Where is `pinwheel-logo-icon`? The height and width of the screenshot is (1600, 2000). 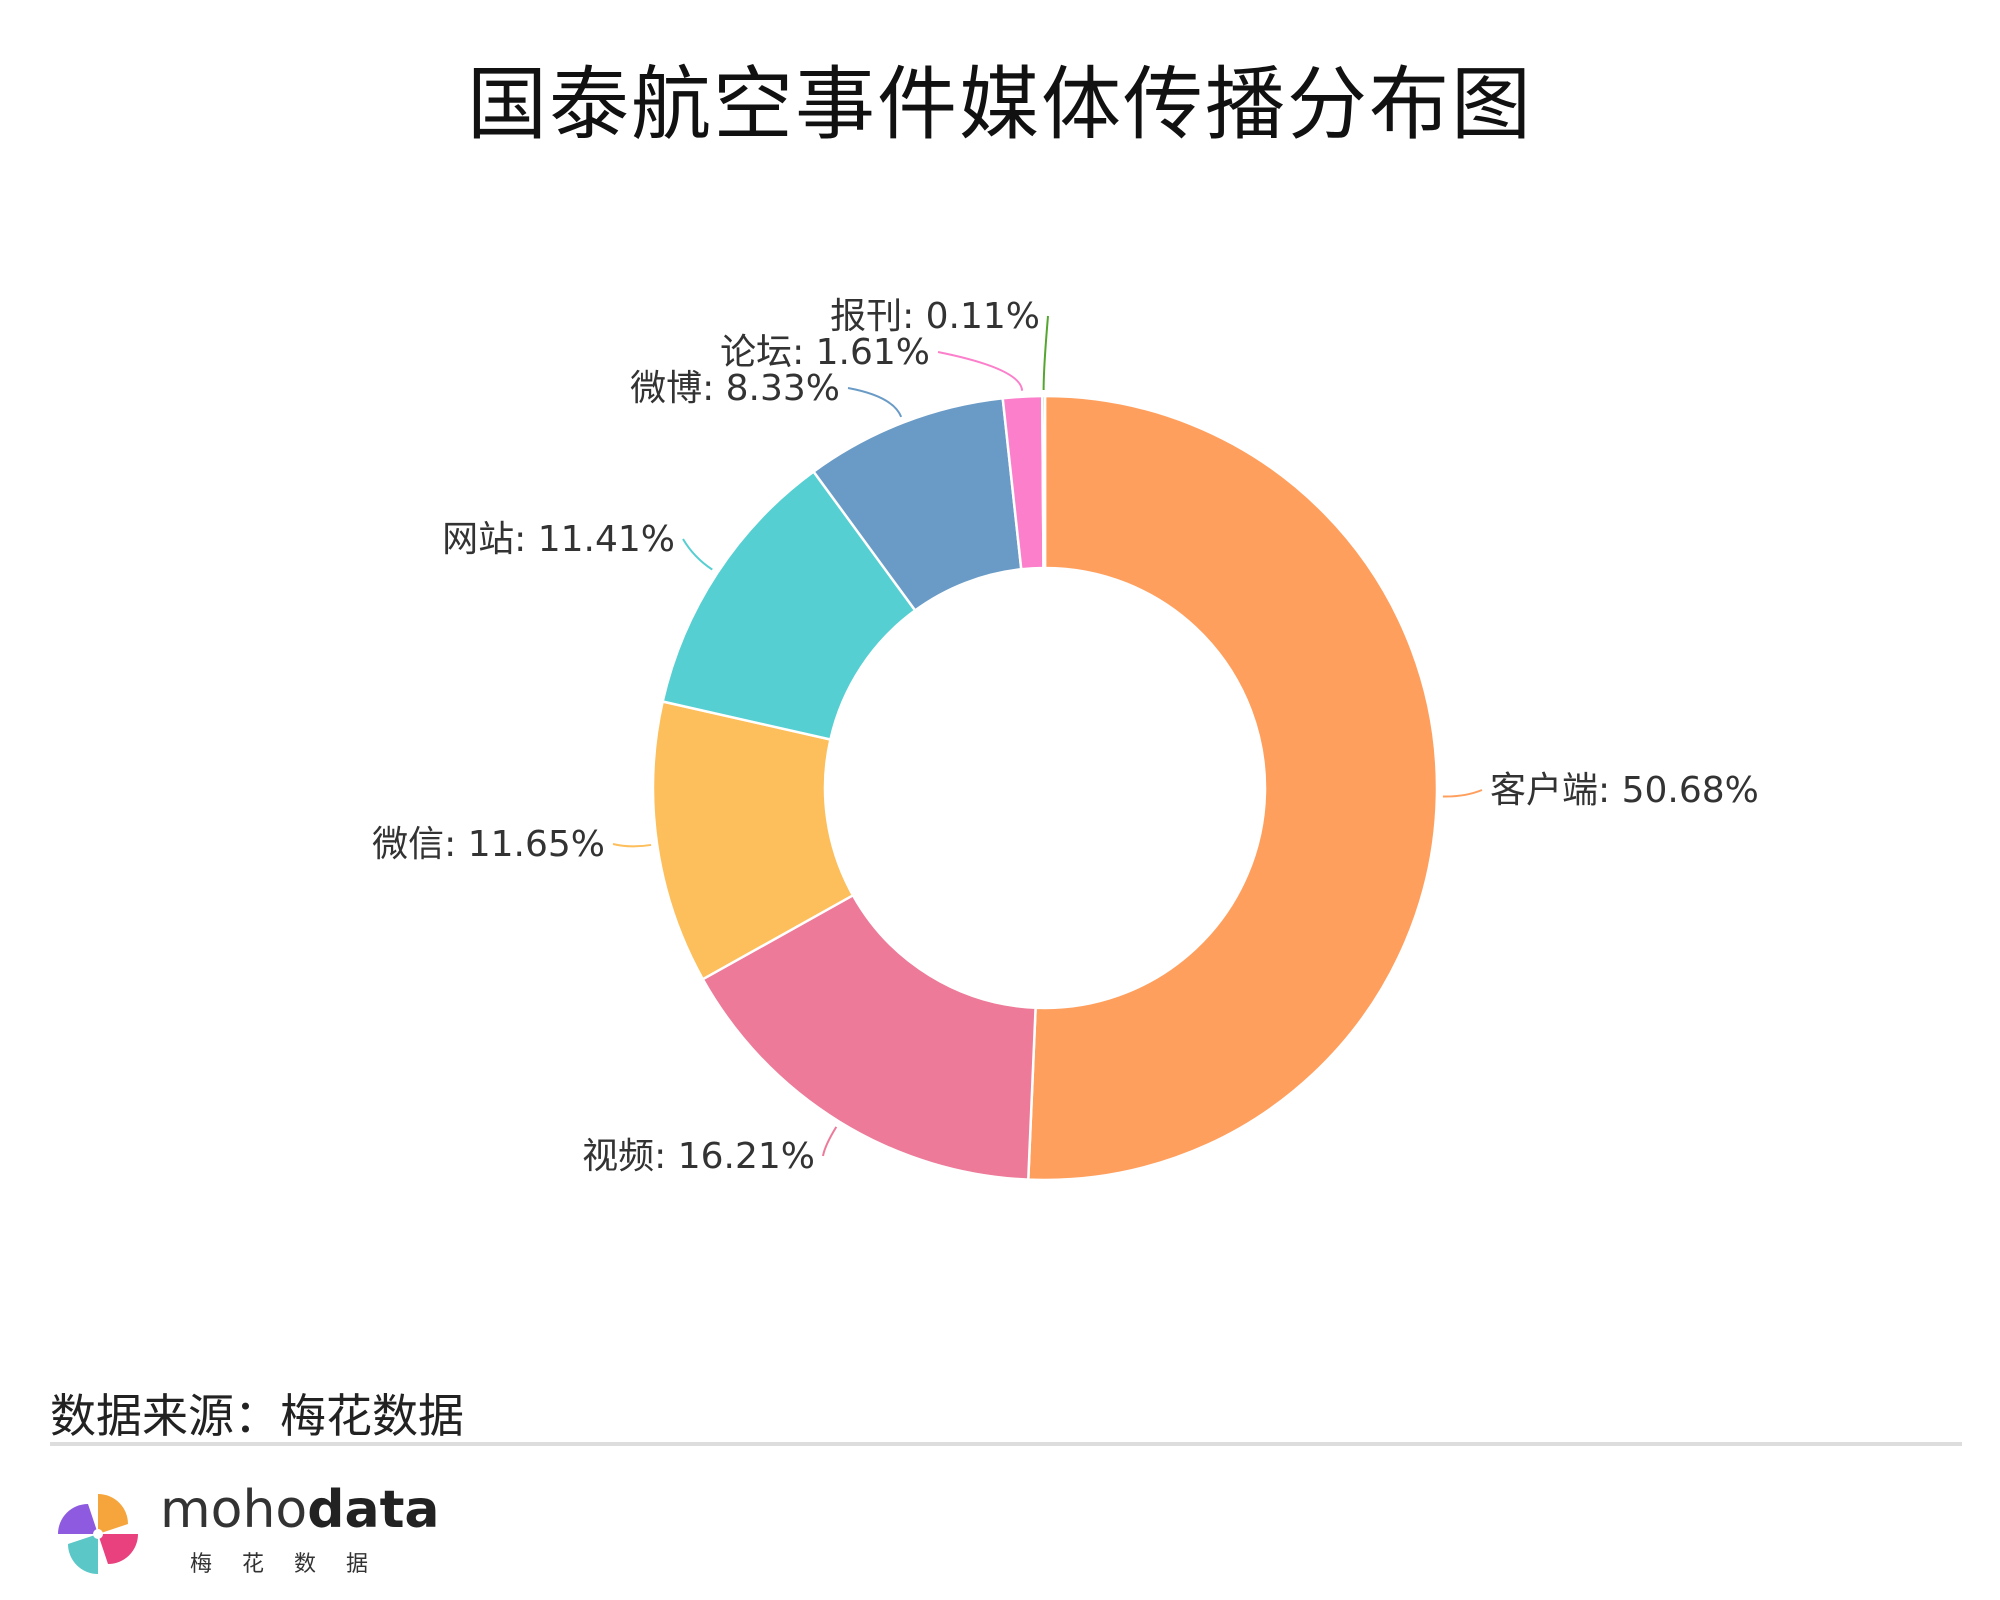 pinwheel-logo-icon is located at coordinates (98, 1534).